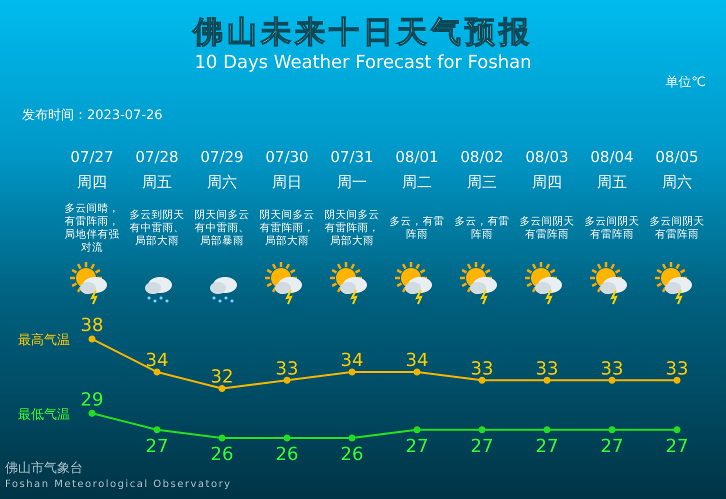 The width and height of the screenshot is (726, 499). Describe the element at coordinates (677, 157) in the screenshot. I see `x-tick-label: 08/05` at that location.